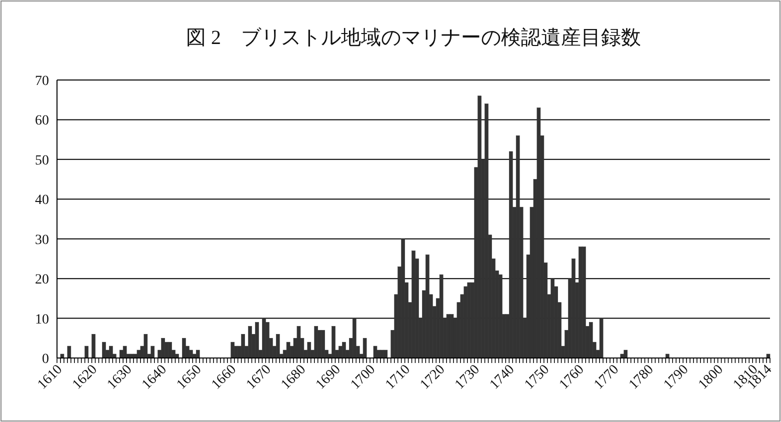 Image resolution: width=781 pixels, height=422 pixels. I want to click on y-tick-label: 10, so click(42, 320).